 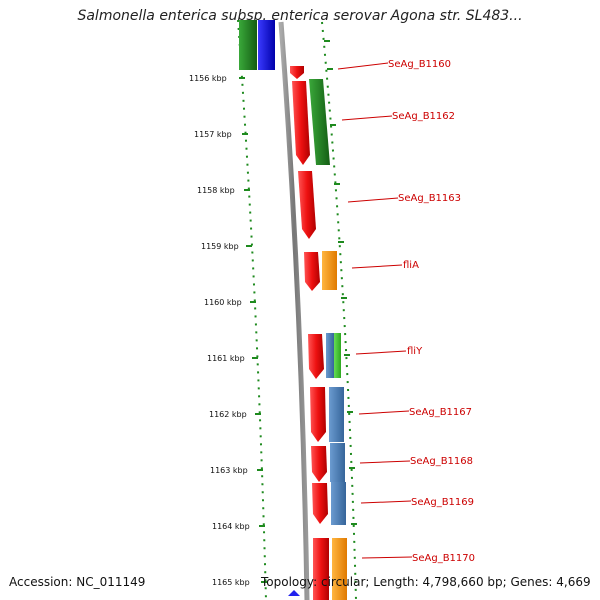 What do you see at coordinates (208, 78) in the screenshot?
I see `kbp-label: 1156 kbp` at bounding box center [208, 78].